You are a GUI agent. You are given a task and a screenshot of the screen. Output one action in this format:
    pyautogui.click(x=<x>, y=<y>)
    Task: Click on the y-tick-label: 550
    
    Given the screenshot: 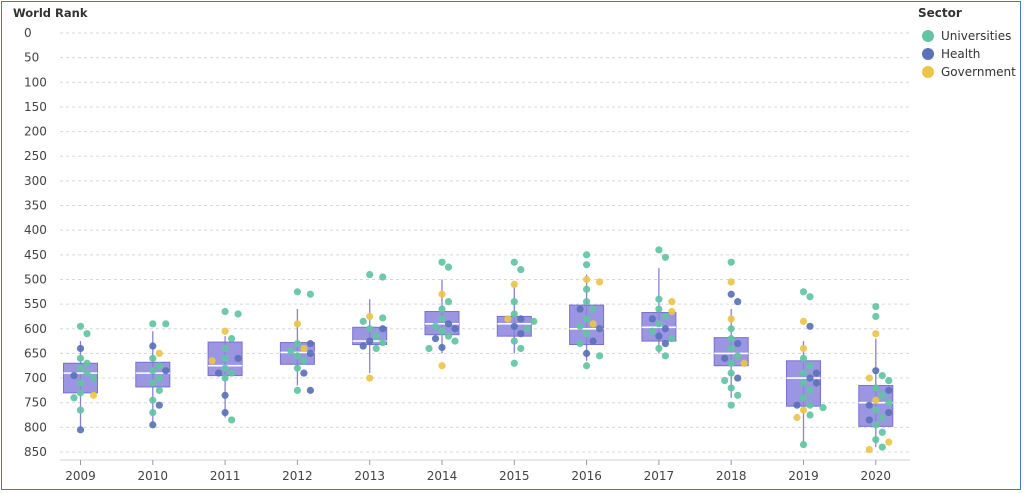 What is the action you would take?
    pyautogui.click(x=35, y=304)
    